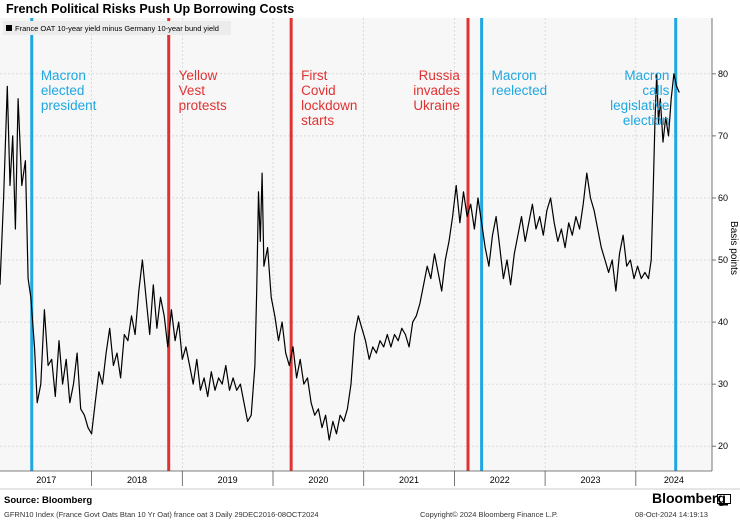  What do you see at coordinates (520, 90) in the screenshot?
I see `annotation-text: reelected` at bounding box center [520, 90].